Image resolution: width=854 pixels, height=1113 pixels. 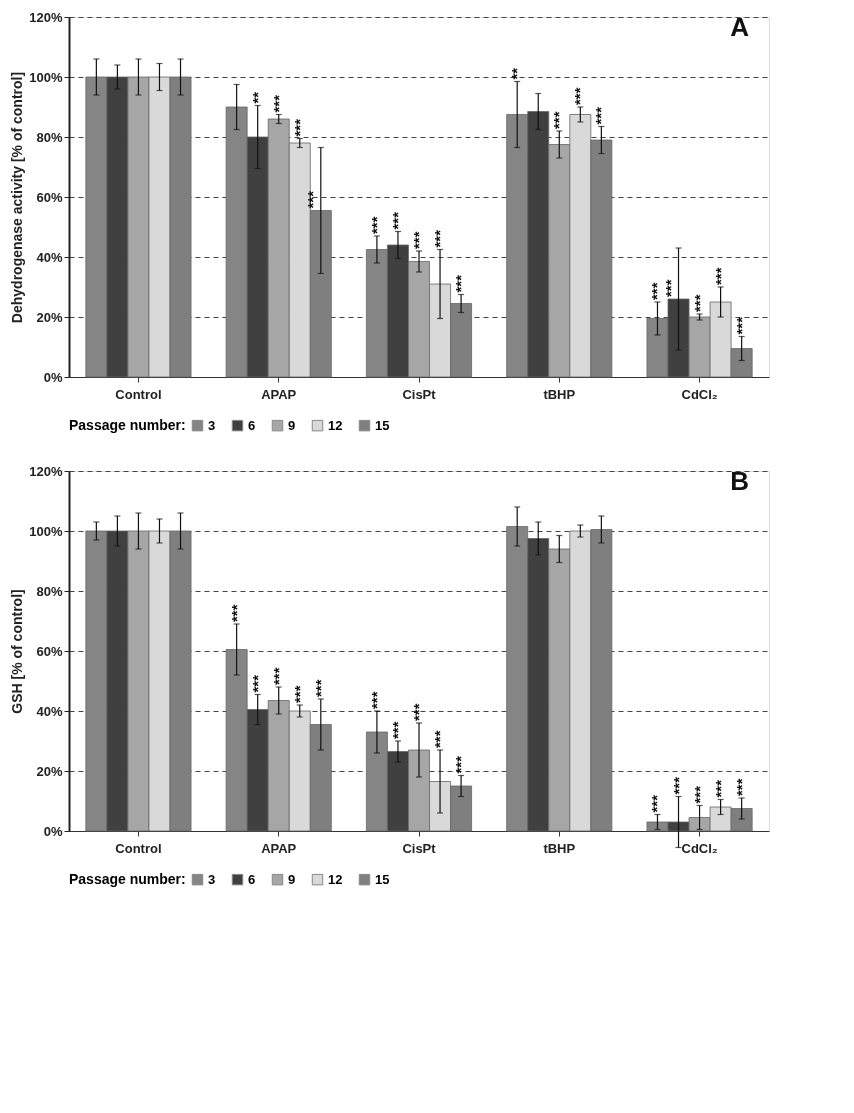 What do you see at coordinates (17, 651) in the screenshot?
I see `y-axis-title: GSH [% of control]` at bounding box center [17, 651].